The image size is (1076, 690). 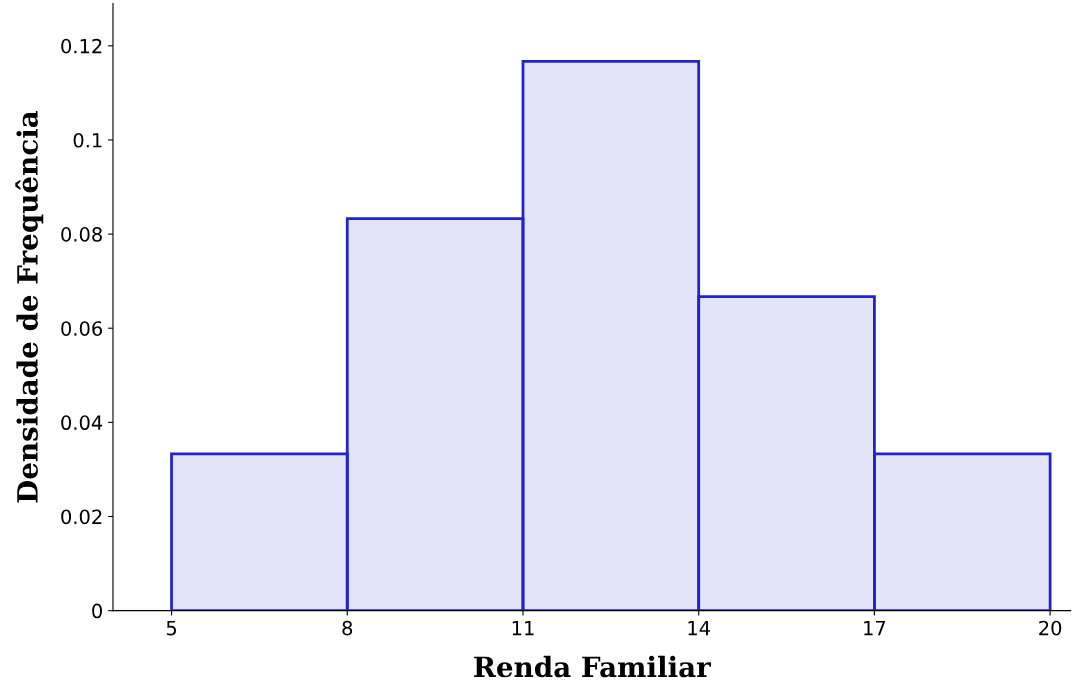 What do you see at coordinates (82, 423) in the screenshot?
I see `y-tick-label: 0.04` at bounding box center [82, 423].